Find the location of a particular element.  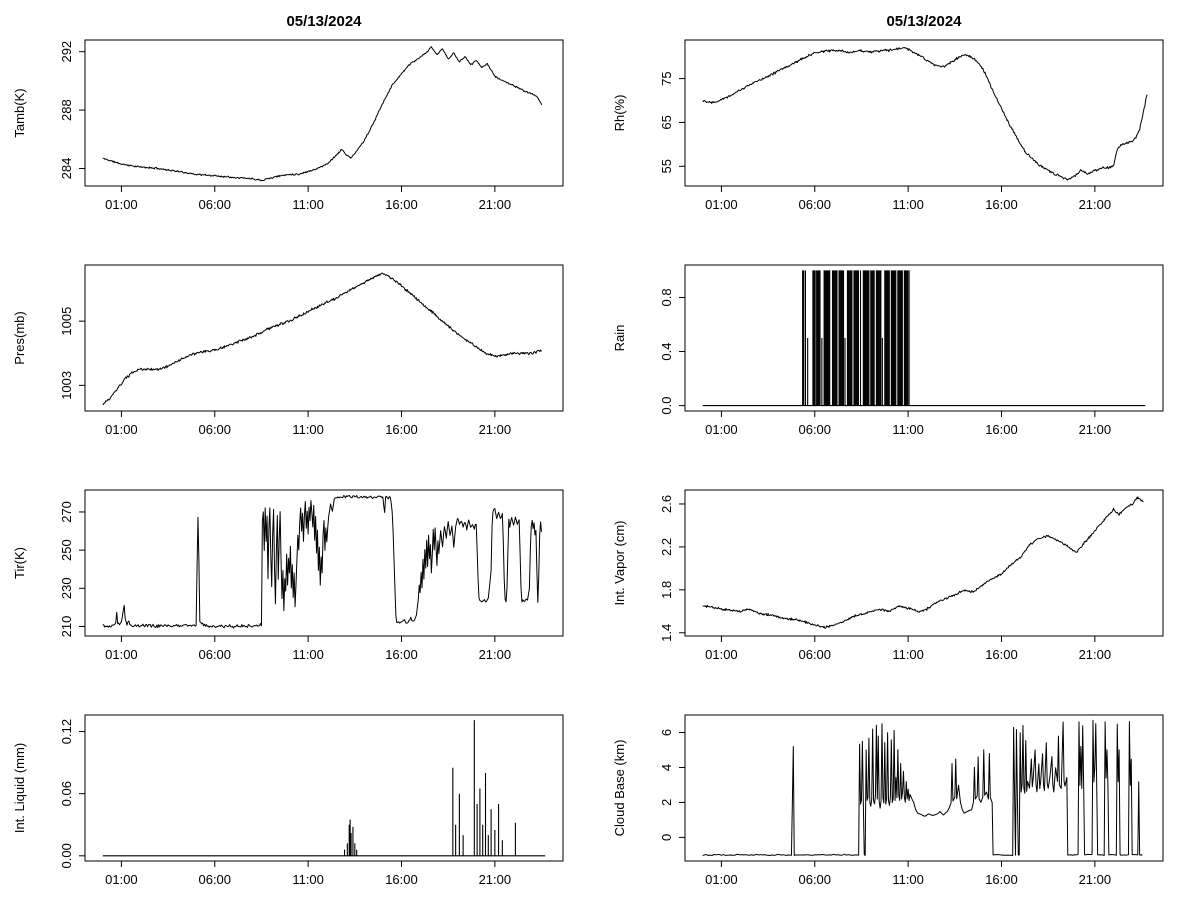

plot-svg-rain-flag: 01:00 06:00 11:00 16:00 21:00 0.0 0.4 0.8 Rain is located at coordinates (888, 350).